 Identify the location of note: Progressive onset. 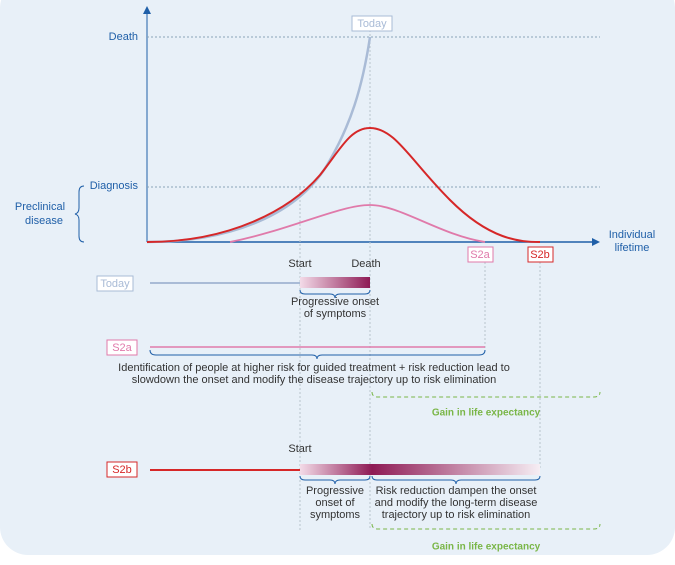
(335, 302).